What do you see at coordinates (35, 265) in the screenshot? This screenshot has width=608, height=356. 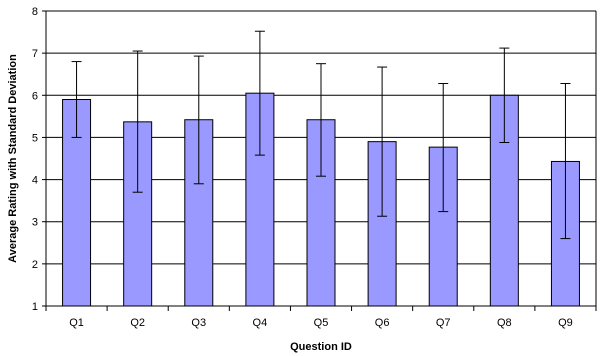 I see `y-tick-label: 2` at bounding box center [35, 265].